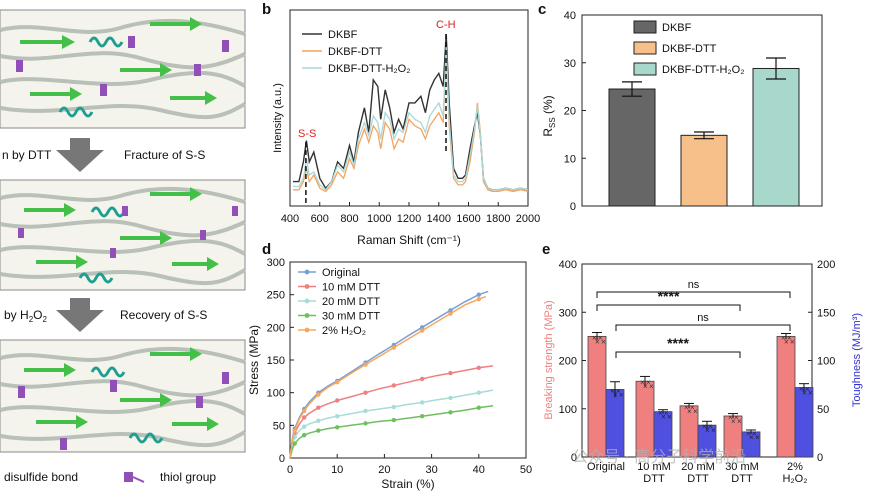  I want to click on y-tick-label-d: 0, so click(282, 459).